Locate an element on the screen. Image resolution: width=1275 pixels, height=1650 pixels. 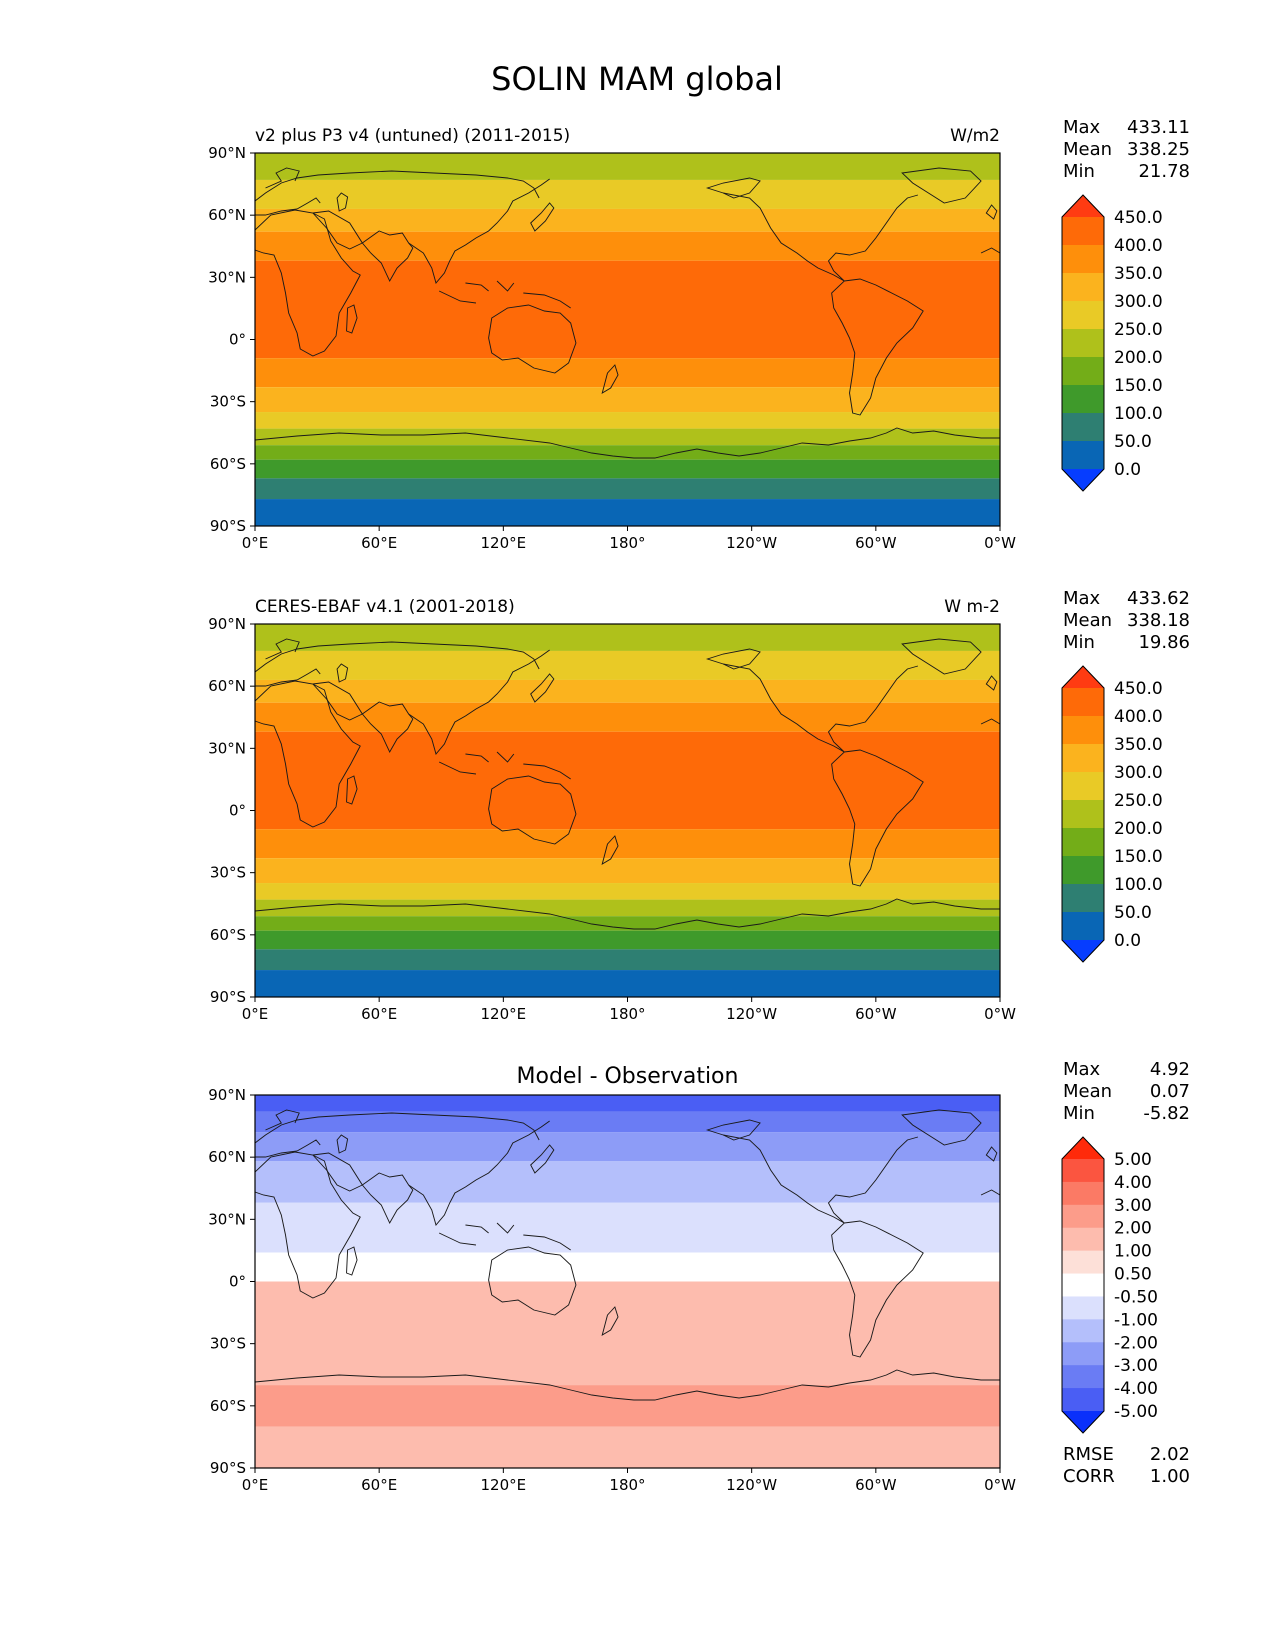
stat-value: -5.82 is located at coordinates (1166, 1113).